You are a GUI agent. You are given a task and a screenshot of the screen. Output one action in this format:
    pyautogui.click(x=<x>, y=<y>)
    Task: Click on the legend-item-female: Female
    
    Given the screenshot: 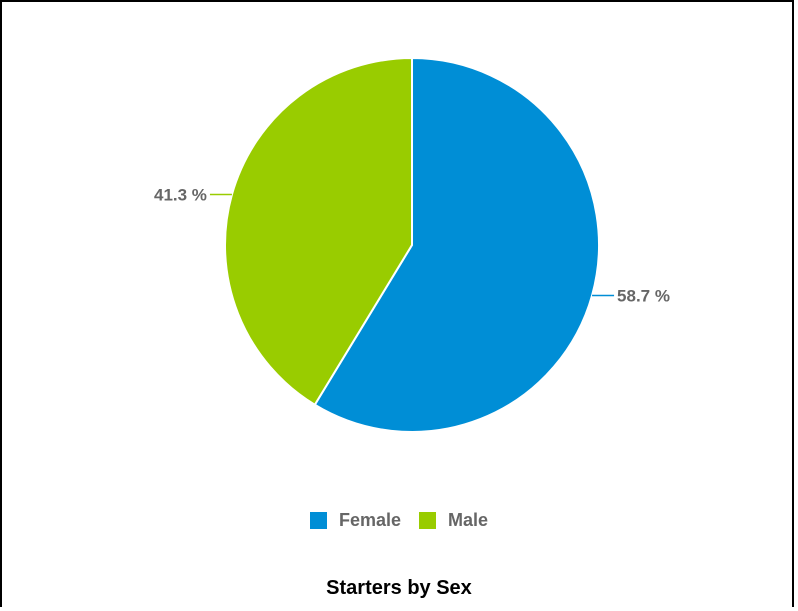 What is the action you would take?
    pyautogui.click(x=355, y=520)
    